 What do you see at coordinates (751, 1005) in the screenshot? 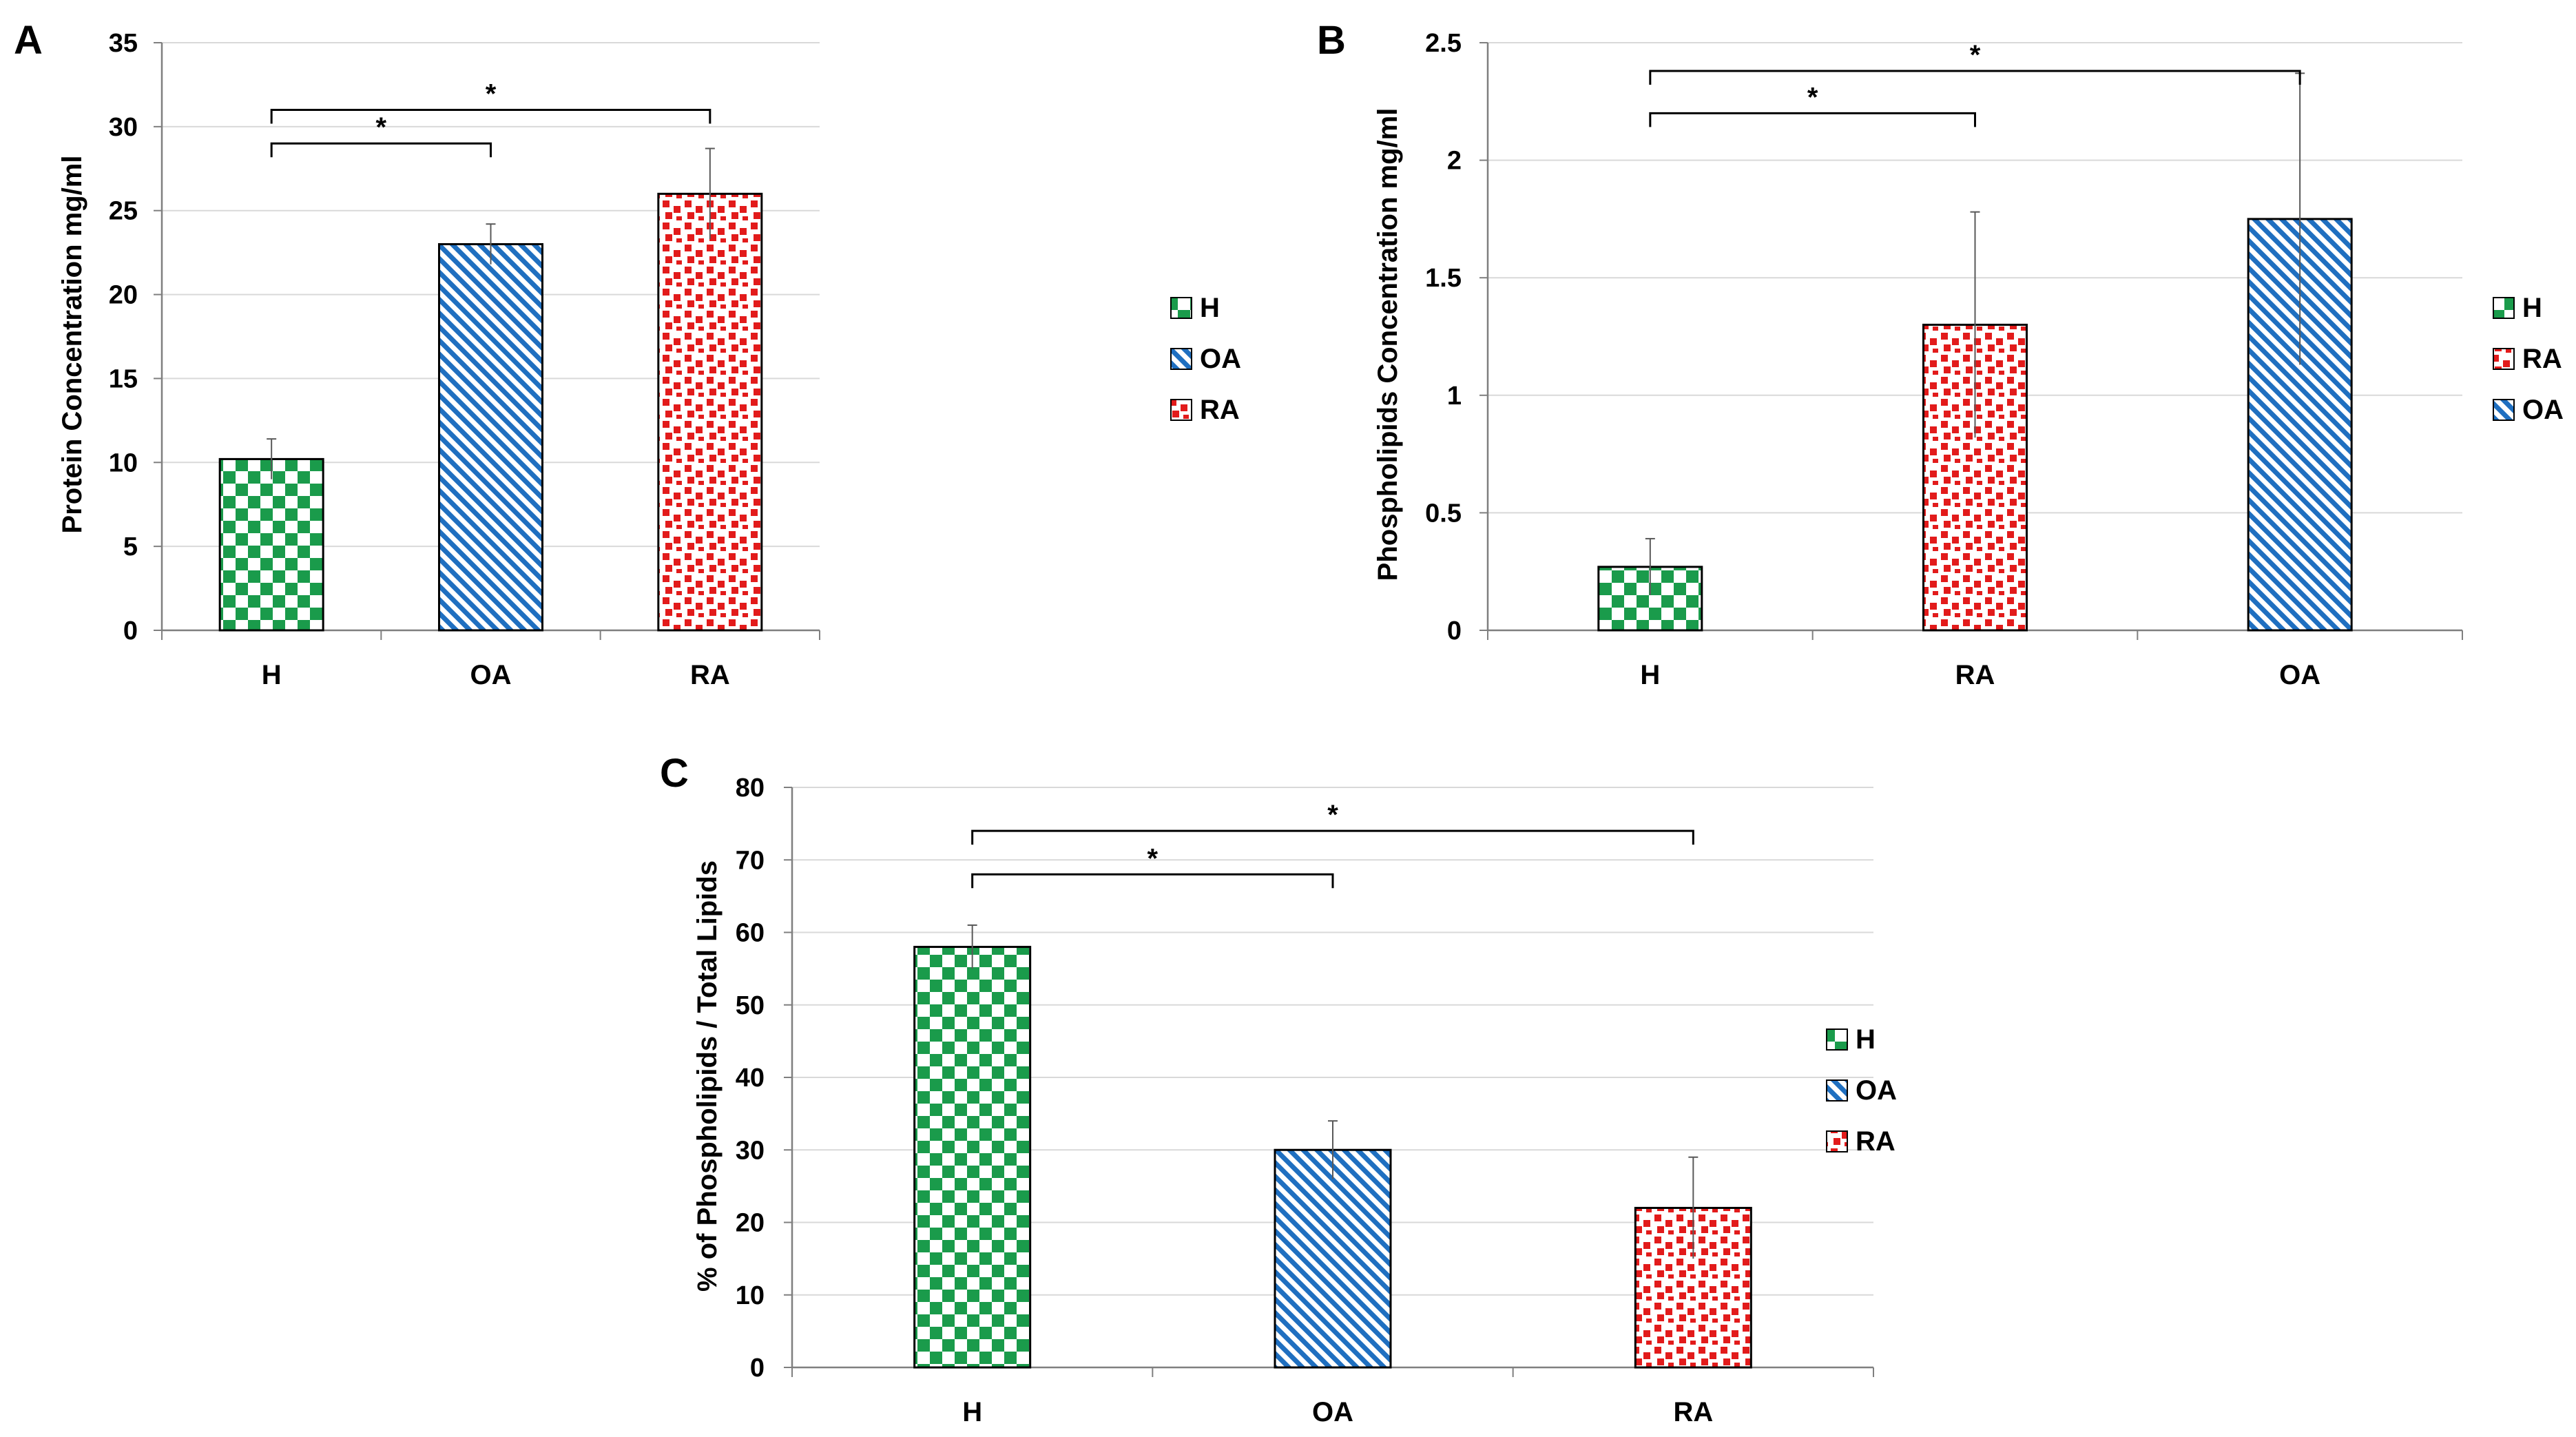
I see `y-tick-label: 50` at bounding box center [751, 1005].